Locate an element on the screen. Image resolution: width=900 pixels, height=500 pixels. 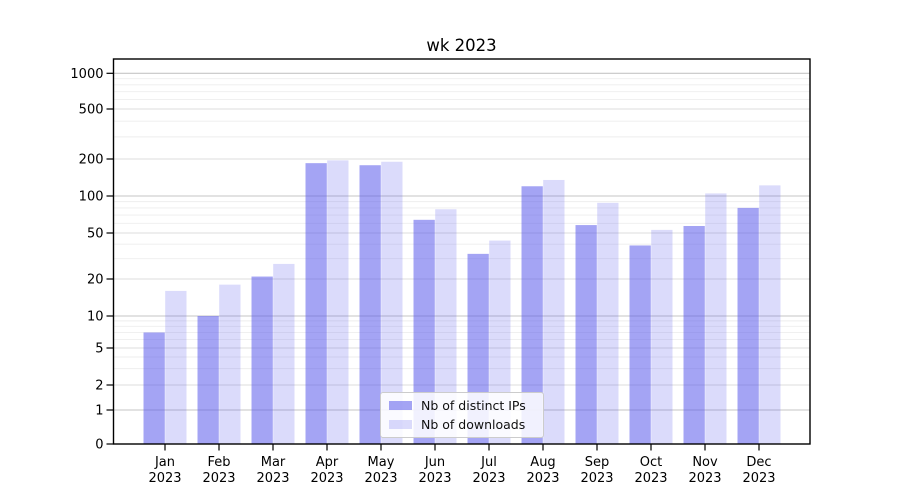
legend-label-downloads: Nb of downloads is located at coordinates (473, 424).